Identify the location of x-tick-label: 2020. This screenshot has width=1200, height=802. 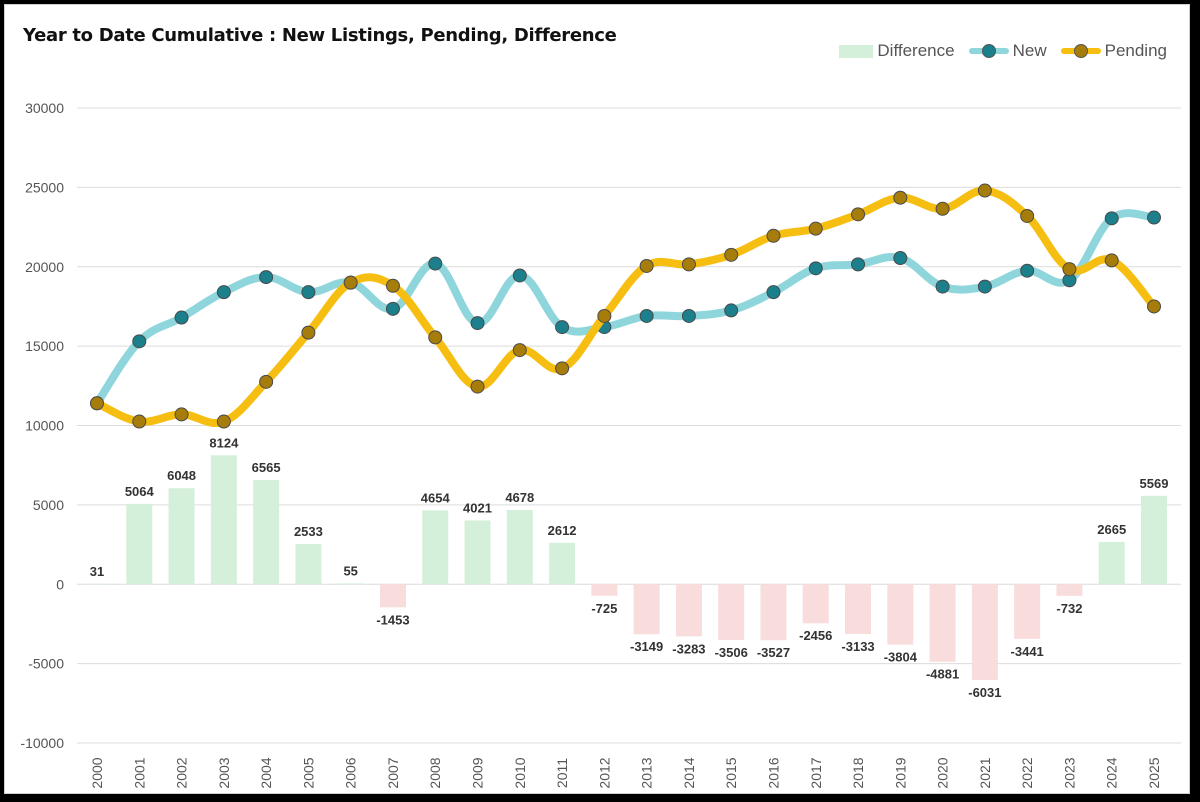
(943, 772).